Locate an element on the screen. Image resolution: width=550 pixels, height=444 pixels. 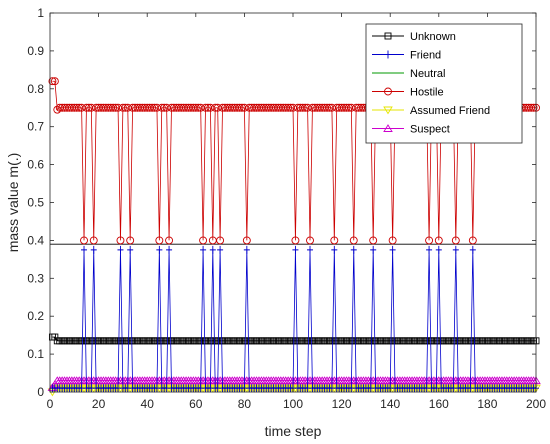
y-tick-label: 1 is located at coordinates (40, 13).